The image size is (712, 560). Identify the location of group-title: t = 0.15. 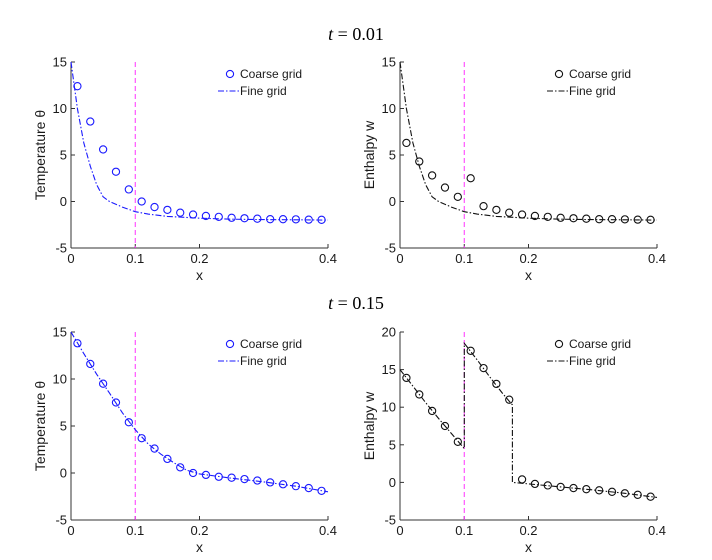
(356, 303).